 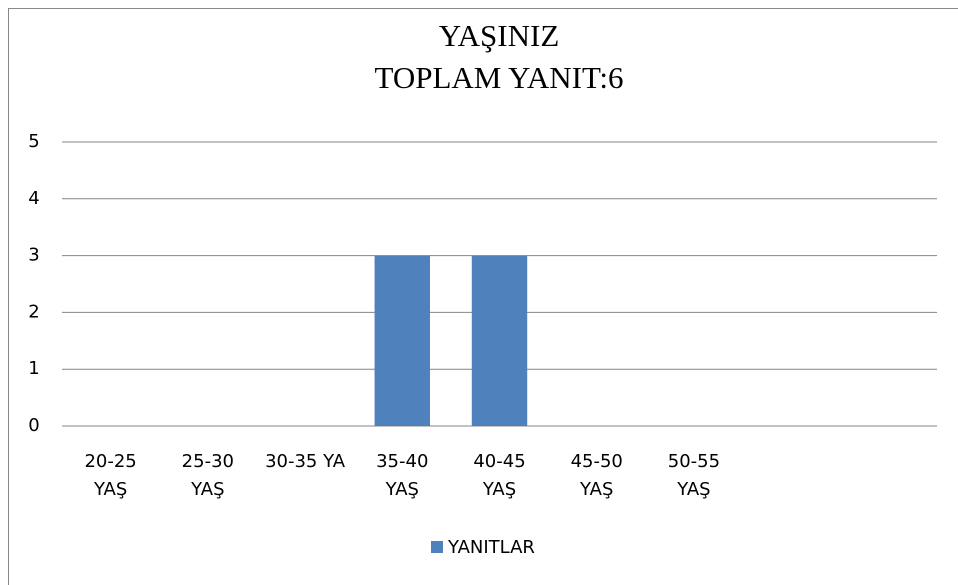 I want to click on legend-label: YANITLAR, so click(x=491, y=547).